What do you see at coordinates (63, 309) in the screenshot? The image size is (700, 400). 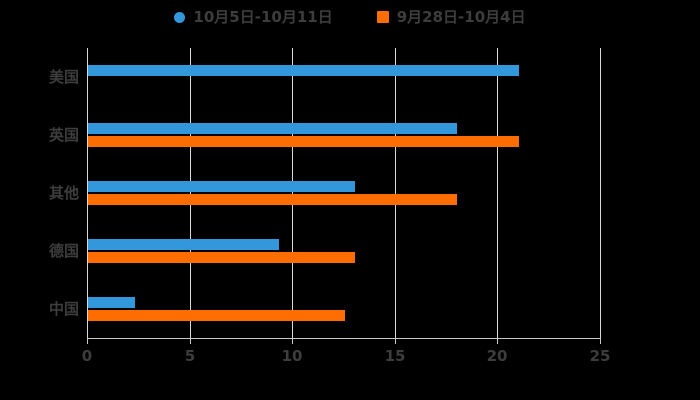 I see `category-label-5: 中国` at bounding box center [63, 309].